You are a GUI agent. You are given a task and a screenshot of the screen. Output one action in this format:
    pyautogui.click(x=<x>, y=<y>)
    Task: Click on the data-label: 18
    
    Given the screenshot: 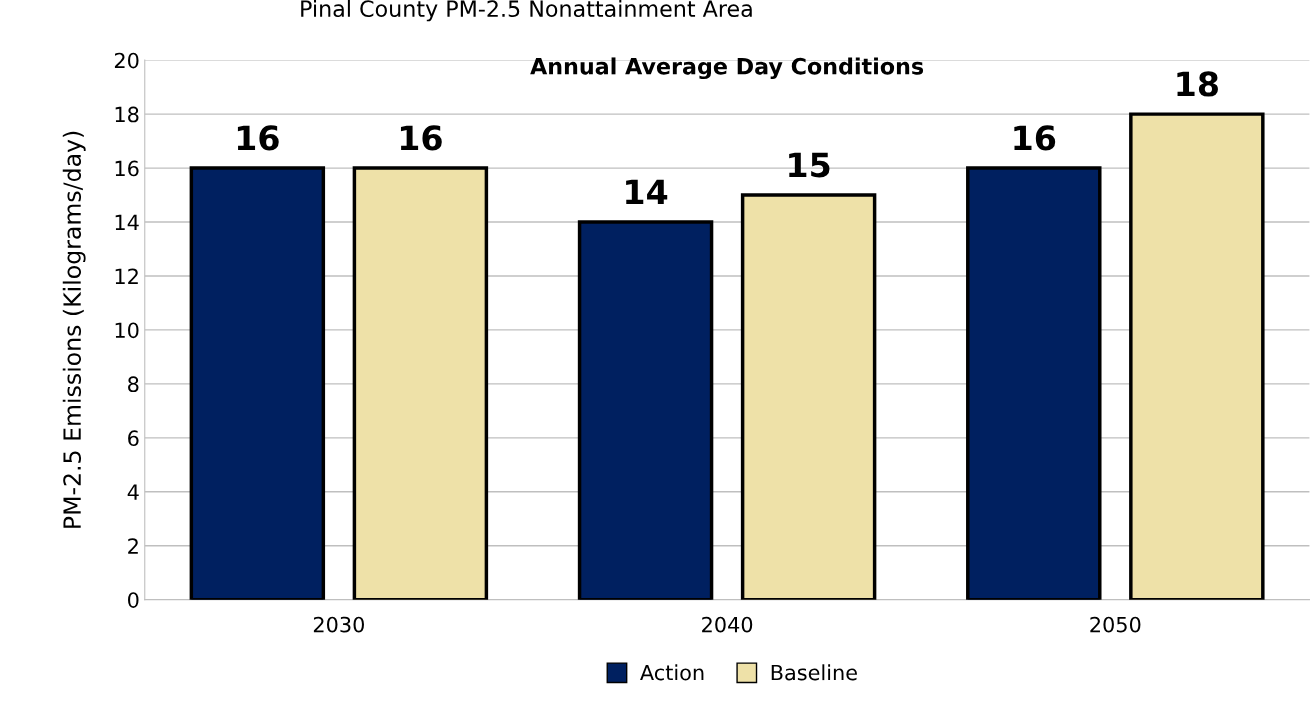 What is the action you would take?
    pyautogui.click(x=1197, y=84)
    